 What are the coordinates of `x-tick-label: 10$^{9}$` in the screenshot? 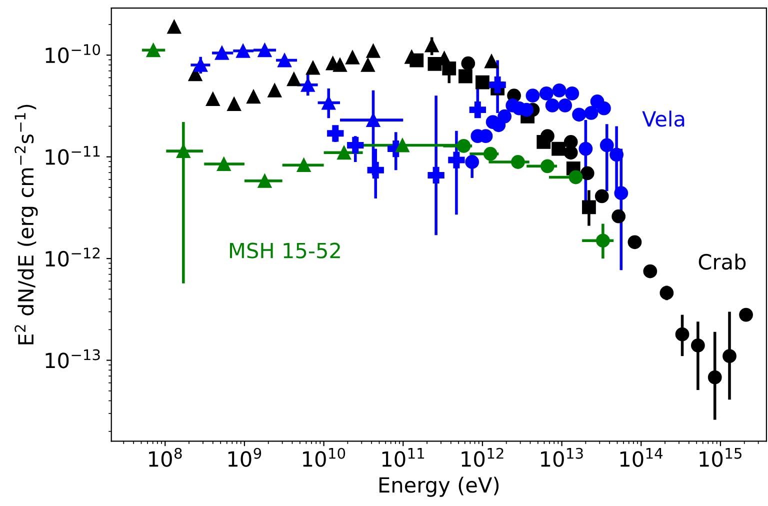 It's located at (245, 457).